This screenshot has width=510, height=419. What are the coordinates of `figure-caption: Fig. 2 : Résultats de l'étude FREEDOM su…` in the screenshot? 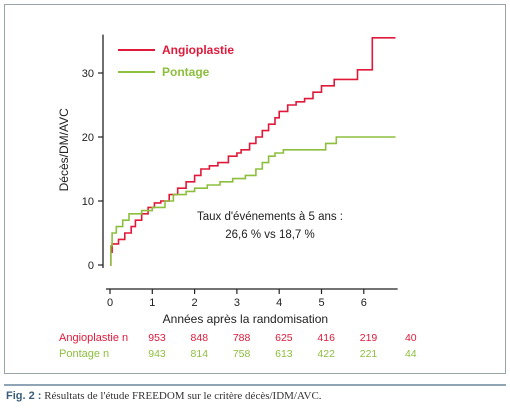 It's located at (164, 396).